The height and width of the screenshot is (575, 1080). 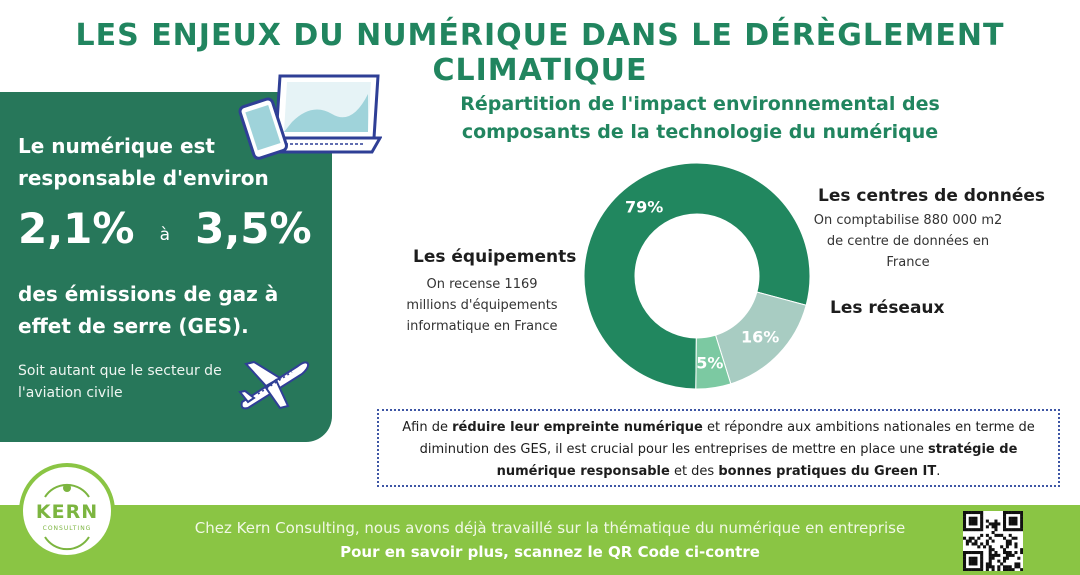 I want to click on cta-bold-2: stratégie de numérique responsable, so click(x=757, y=460).